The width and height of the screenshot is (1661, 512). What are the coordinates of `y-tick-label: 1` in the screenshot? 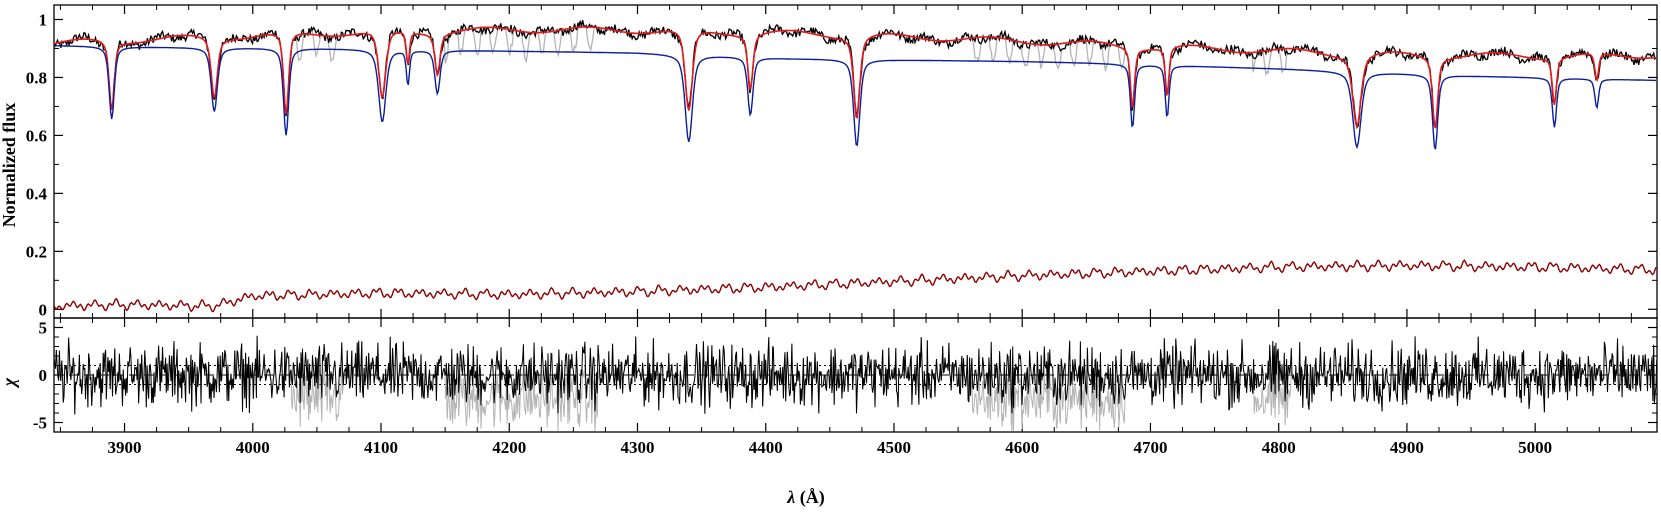 It's located at (43, 19).